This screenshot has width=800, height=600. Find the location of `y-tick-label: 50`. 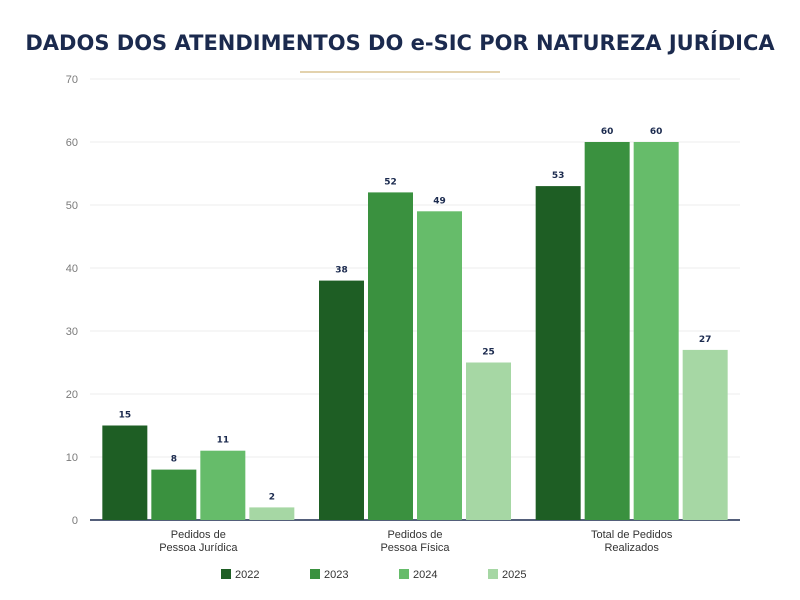

y-tick-label: 50 is located at coordinates (72, 206).